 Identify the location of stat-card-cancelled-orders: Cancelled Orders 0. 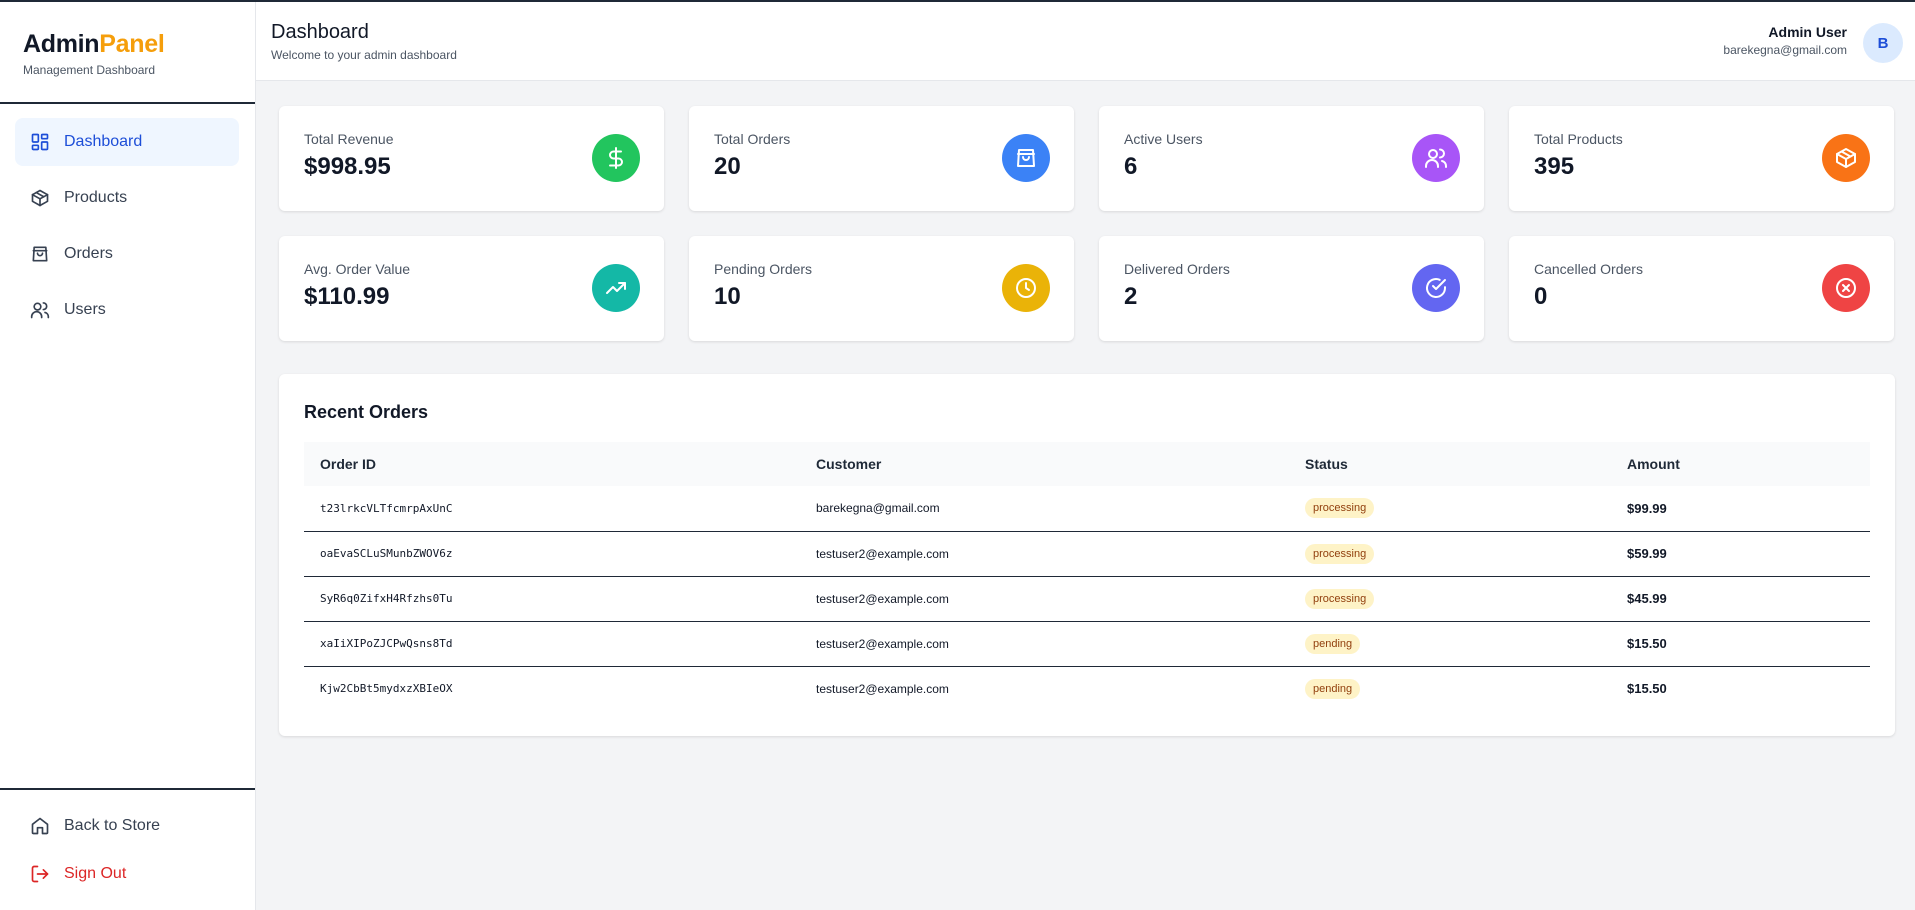
(1701, 288).